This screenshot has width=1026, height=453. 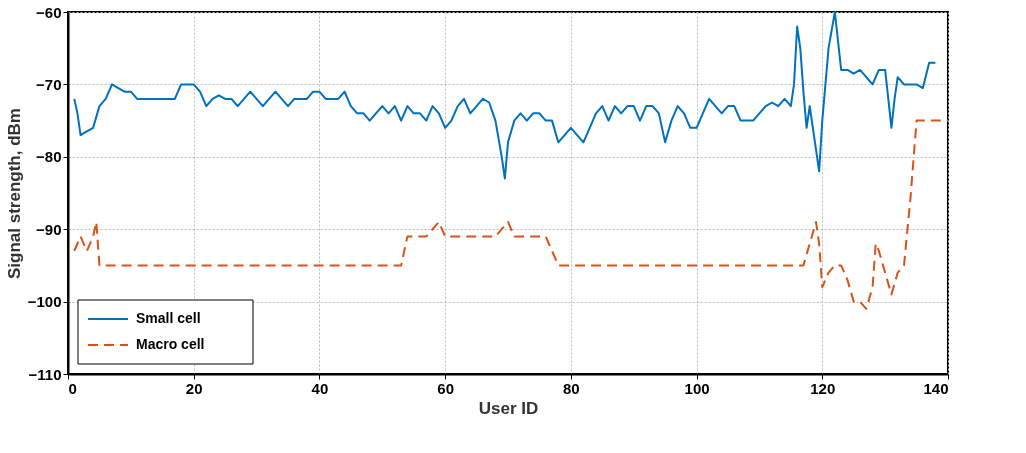 What do you see at coordinates (72, 388) in the screenshot?
I see `x-tick-label: 0` at bounding box center [72, 388].